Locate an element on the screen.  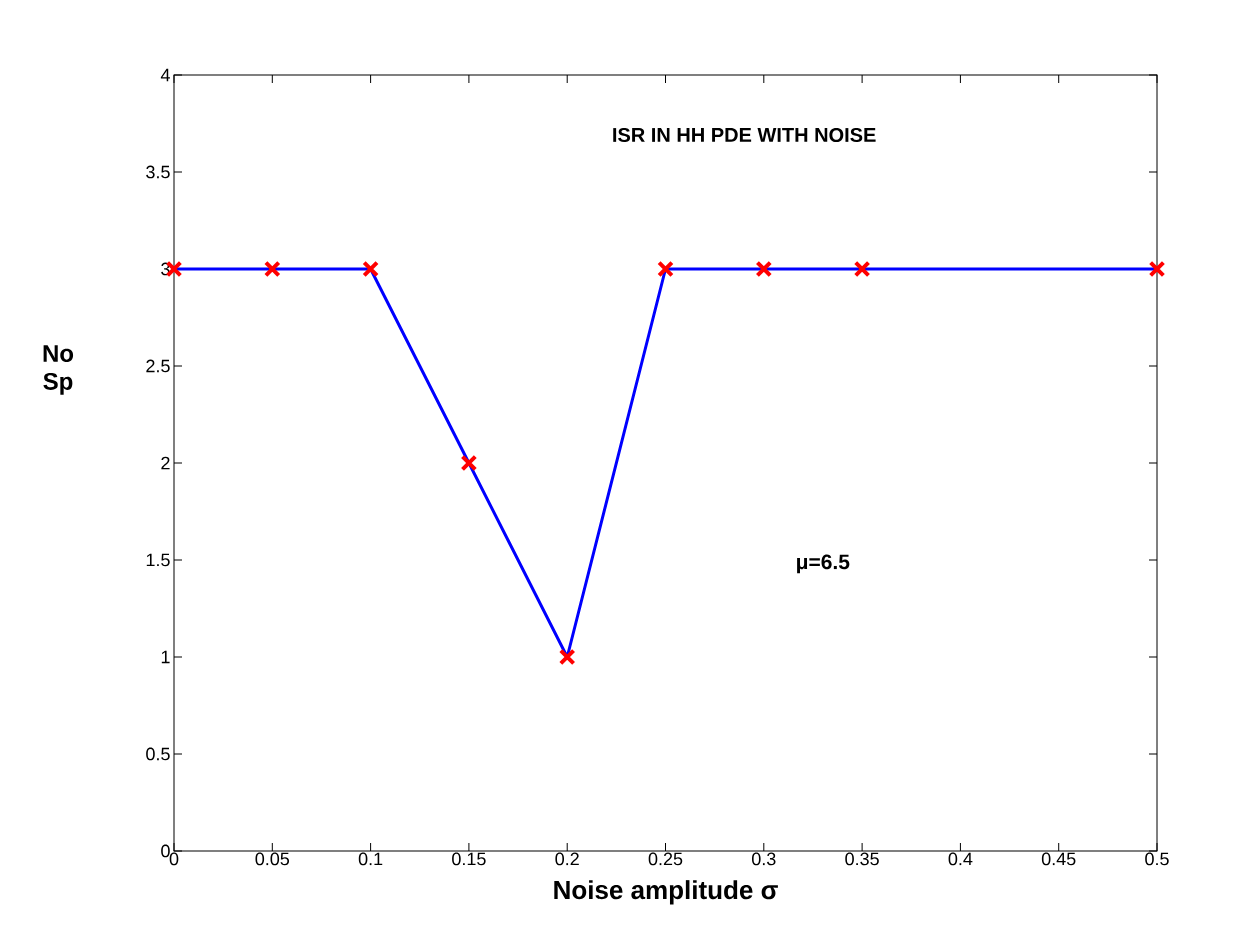
y-tick-label: 0.5 is located at coordinates (158, 754).